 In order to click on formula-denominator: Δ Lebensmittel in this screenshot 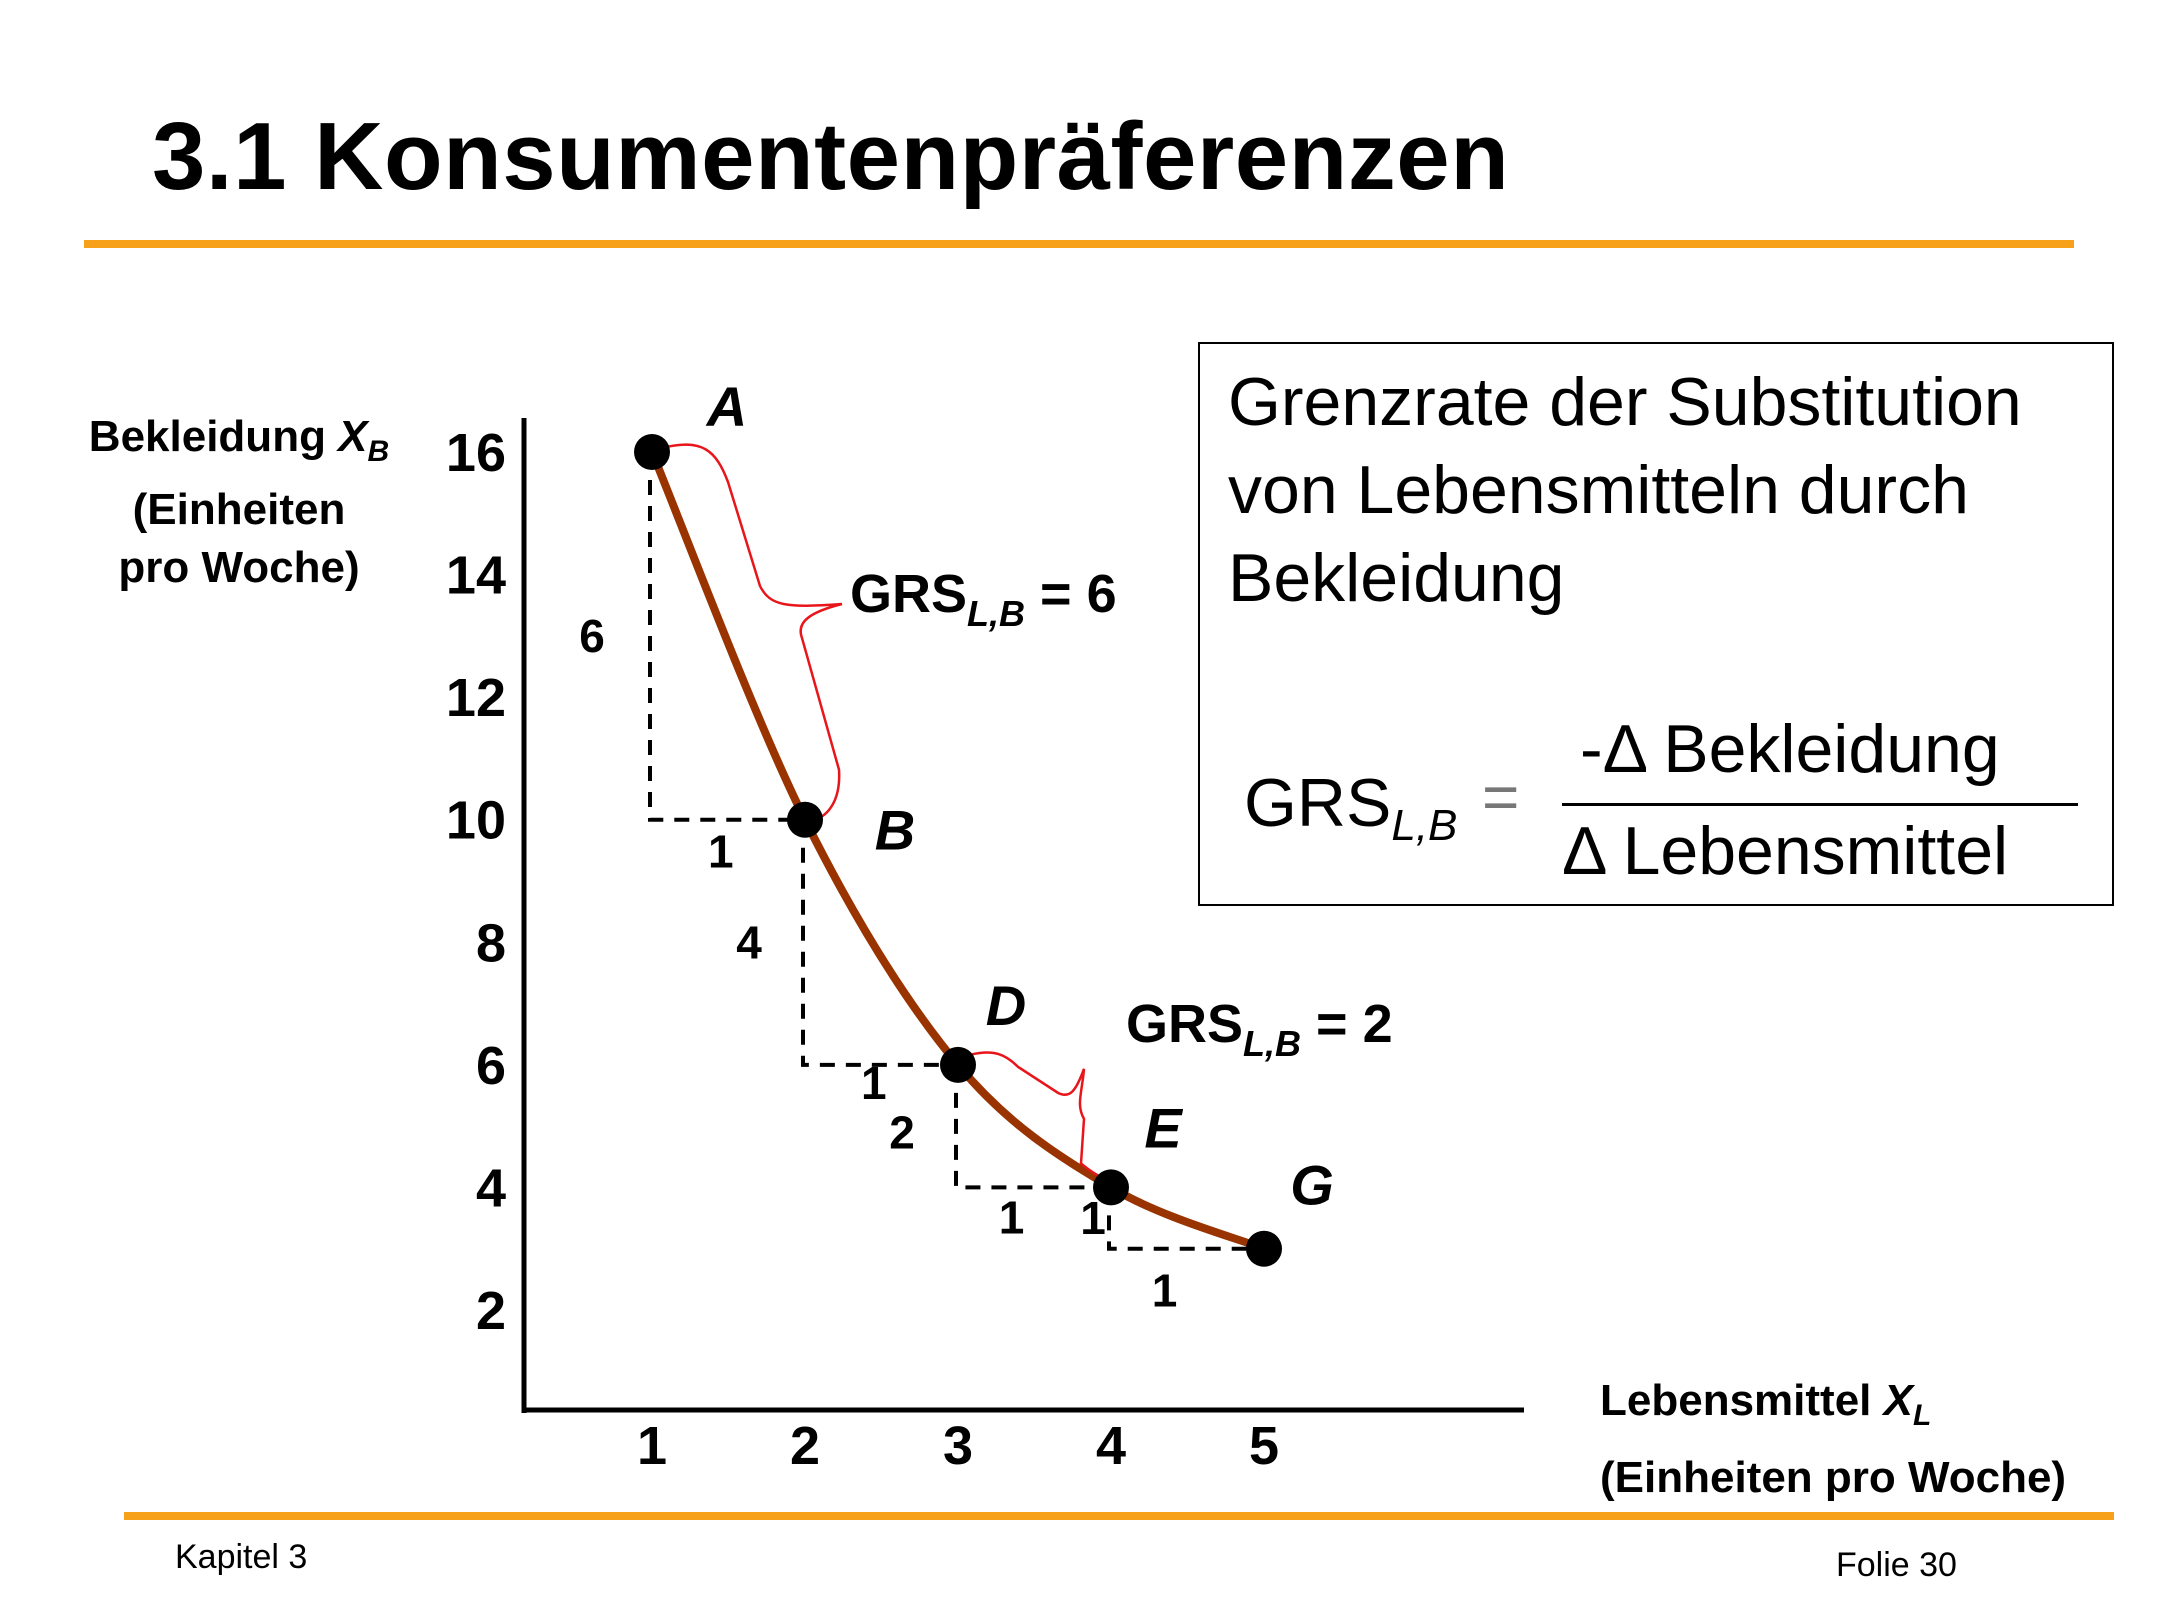, I will do `click(1785, 851)`.